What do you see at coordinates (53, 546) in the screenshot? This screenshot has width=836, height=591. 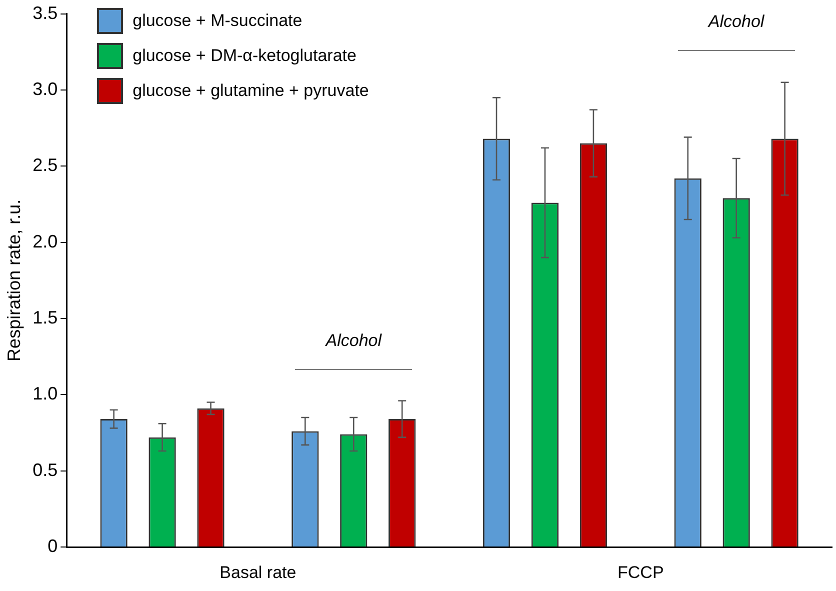 I see `y-tick-label: 0` at bounding box center [53, 546].